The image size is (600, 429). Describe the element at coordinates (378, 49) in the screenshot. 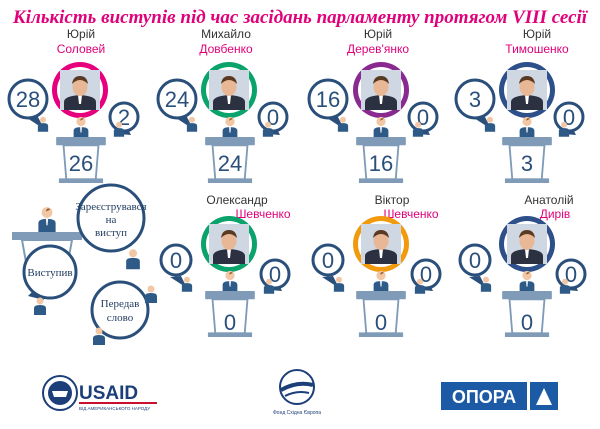

I see `deputy-last-name: Дерев'янко` at that location.